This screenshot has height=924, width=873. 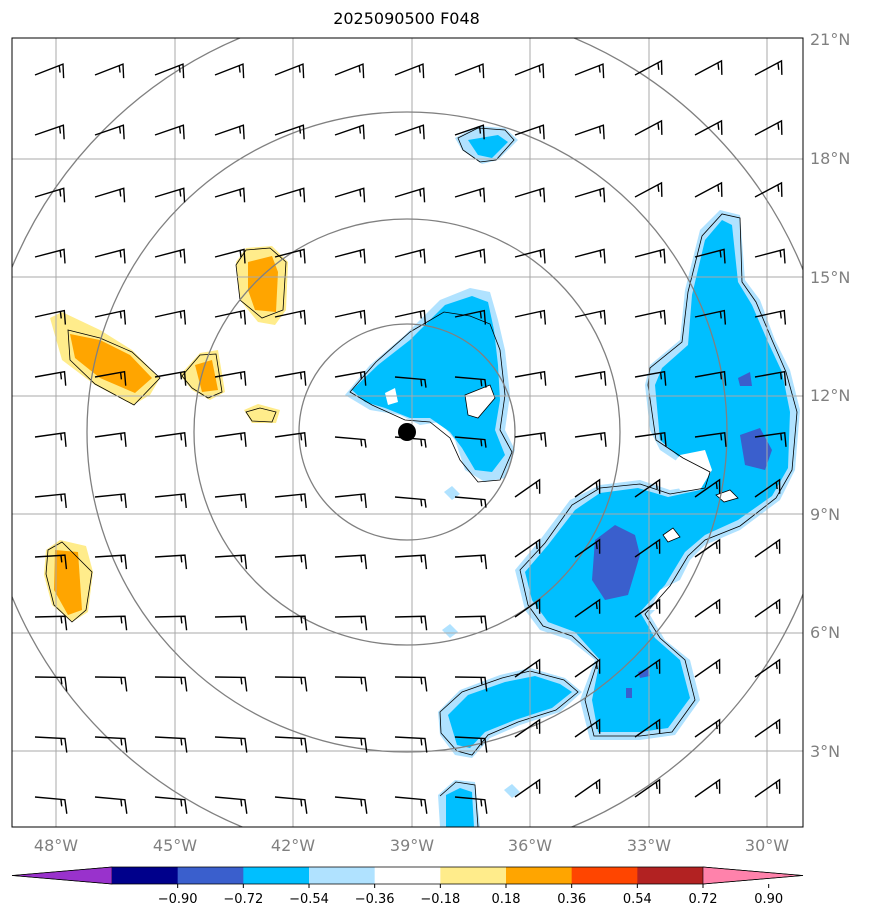 What do you see at coordinates (830, 158) in the screenshot?
I see `lat-label: 18°N` at bounding box center [830, 158].